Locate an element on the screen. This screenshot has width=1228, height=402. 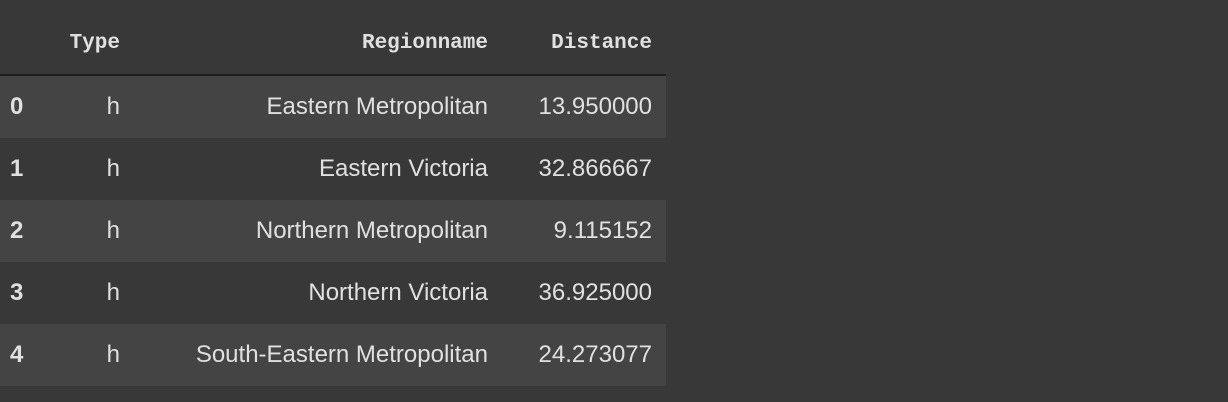
column-header-type: Type is located at coordinates (94, 44).